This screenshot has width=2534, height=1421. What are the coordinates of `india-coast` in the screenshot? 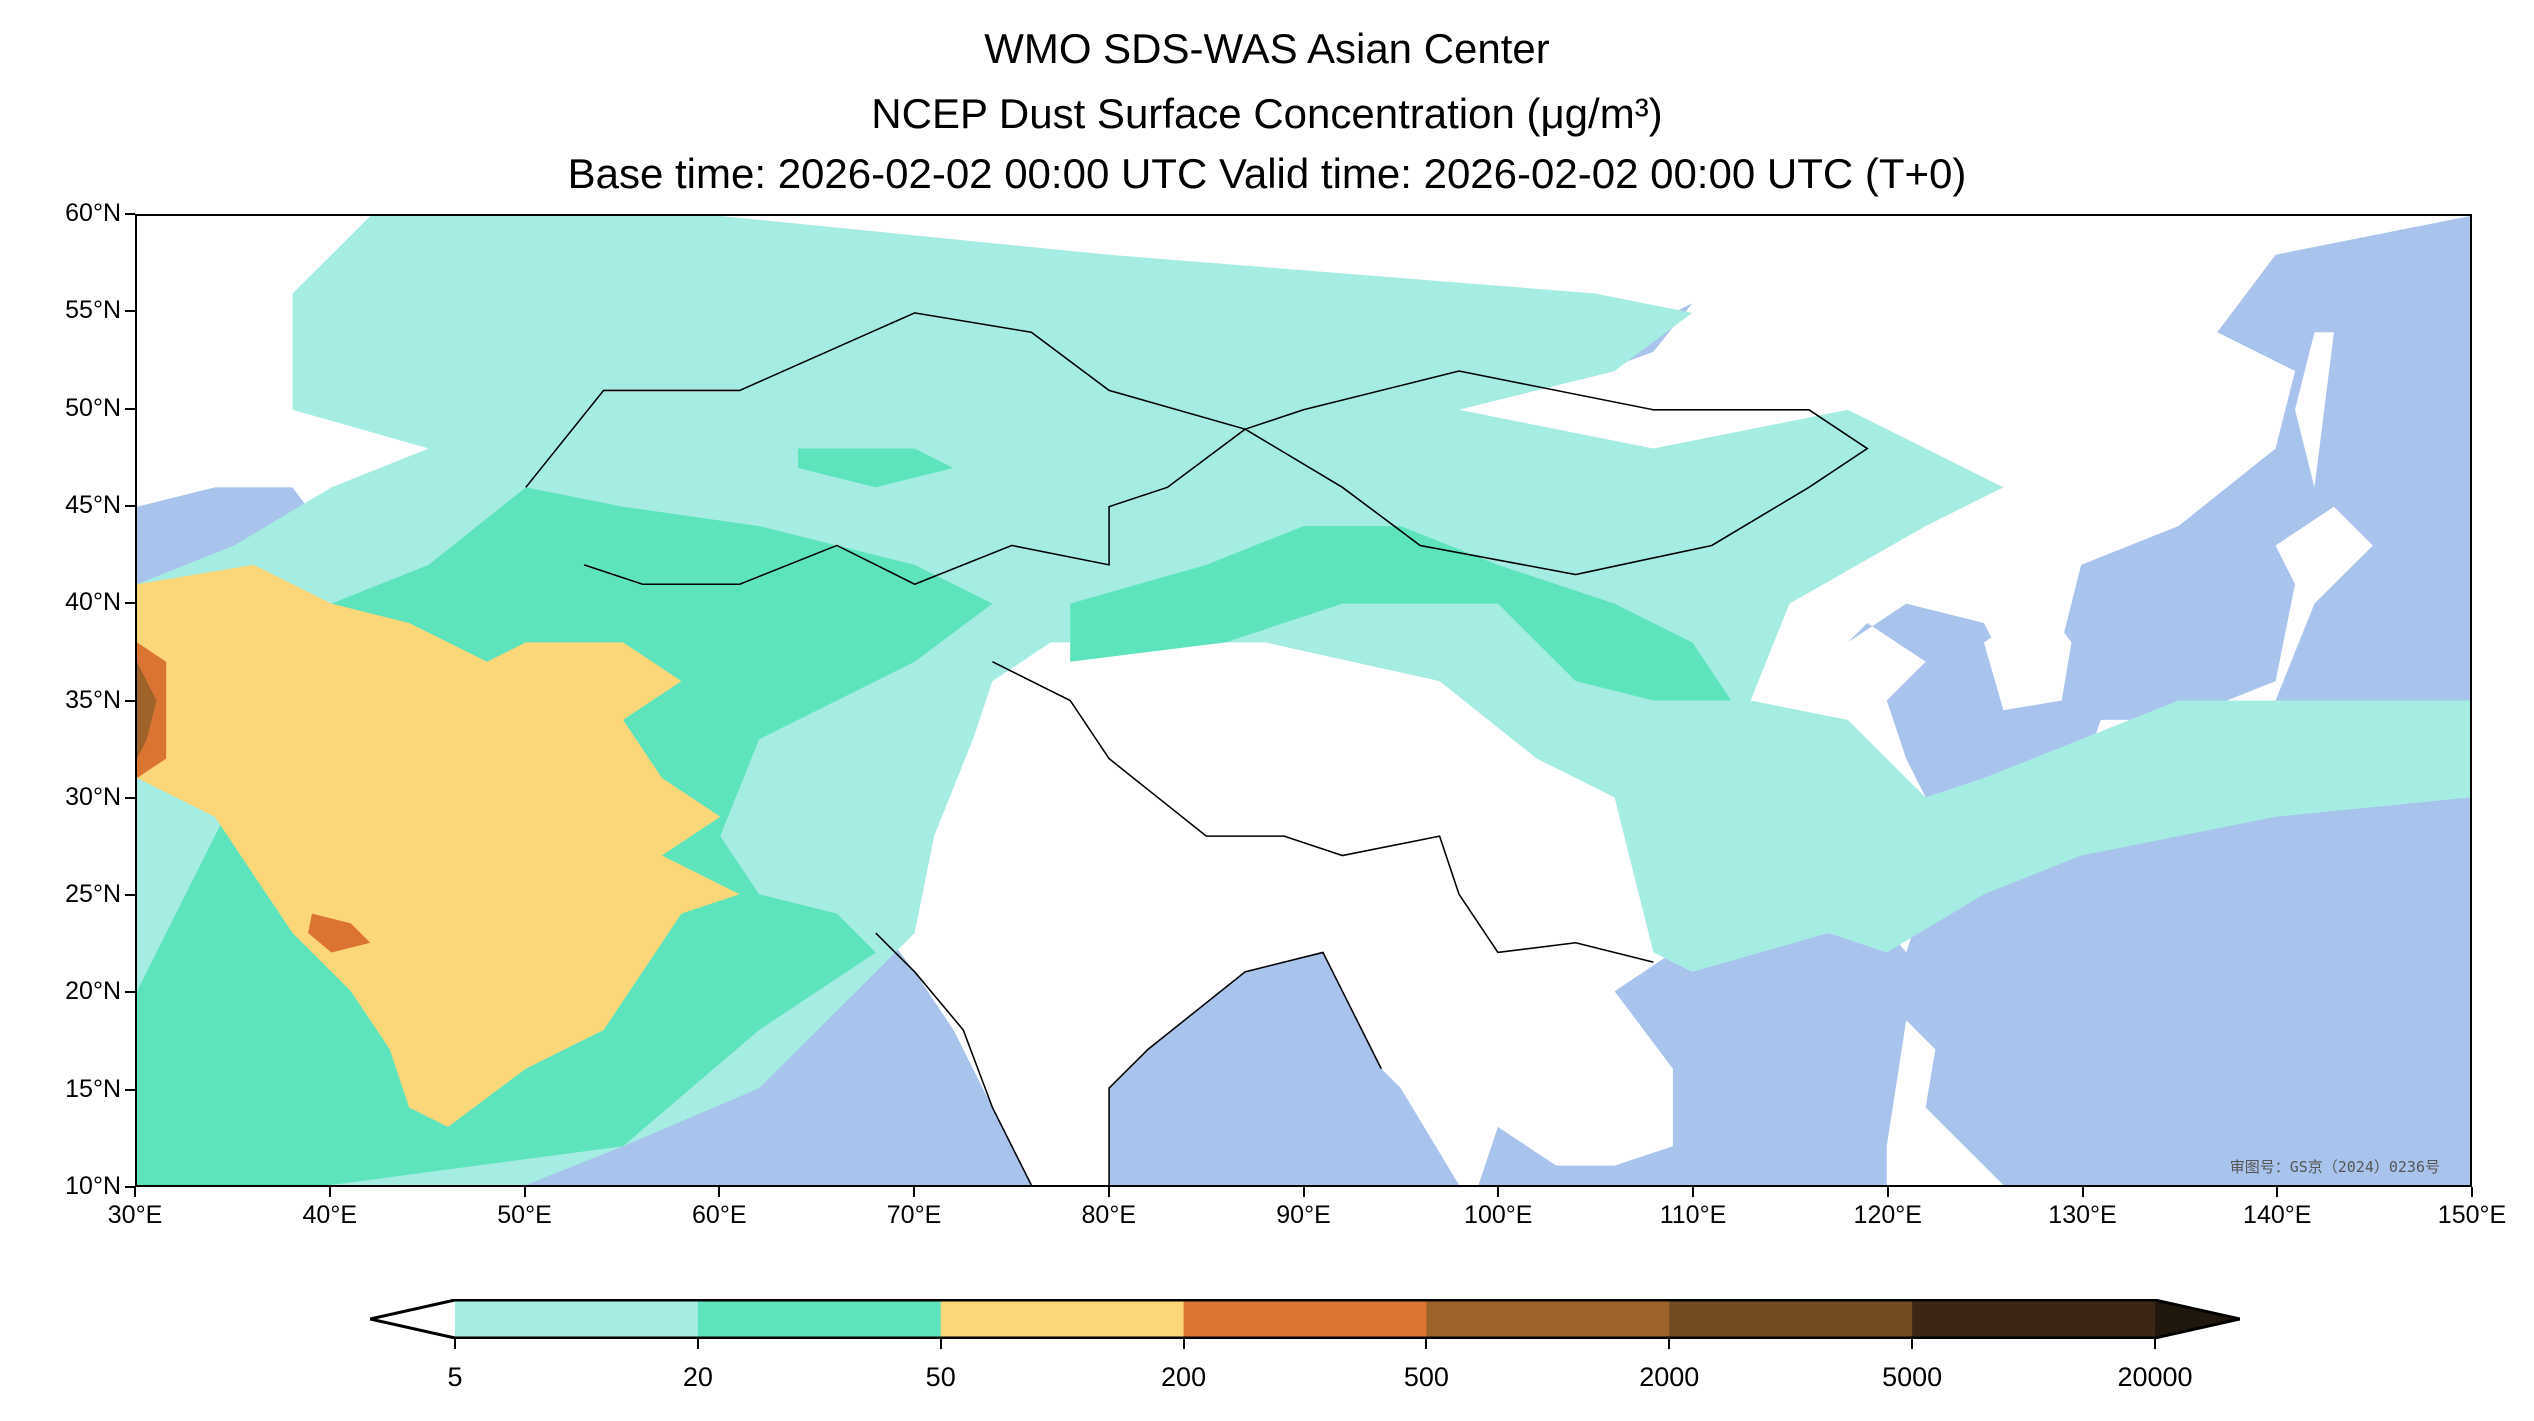 It's located at (954, 1058).